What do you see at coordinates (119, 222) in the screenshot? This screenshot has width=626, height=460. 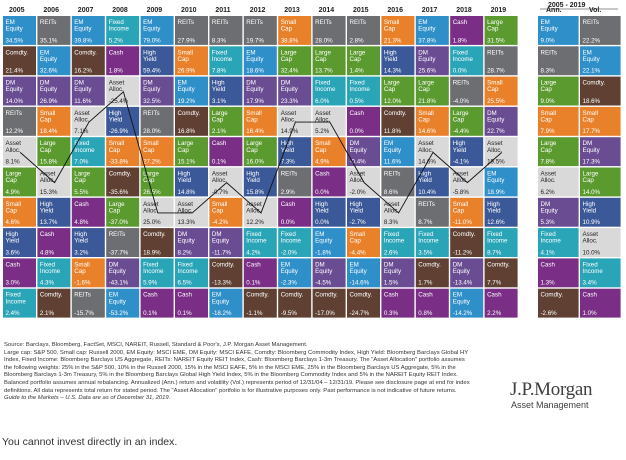 I see `return-value: -37.0%` at bounding box center [119, 222].